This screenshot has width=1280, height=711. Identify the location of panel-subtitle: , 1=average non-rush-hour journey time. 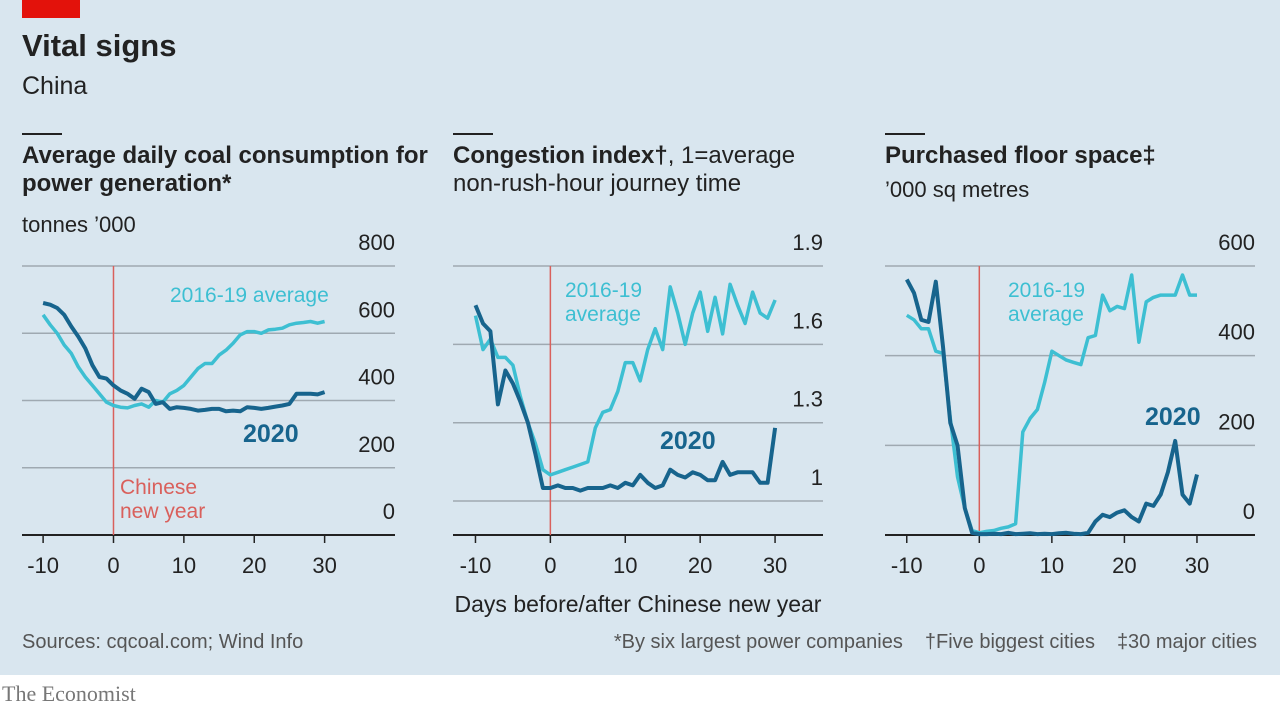
(624, 169).